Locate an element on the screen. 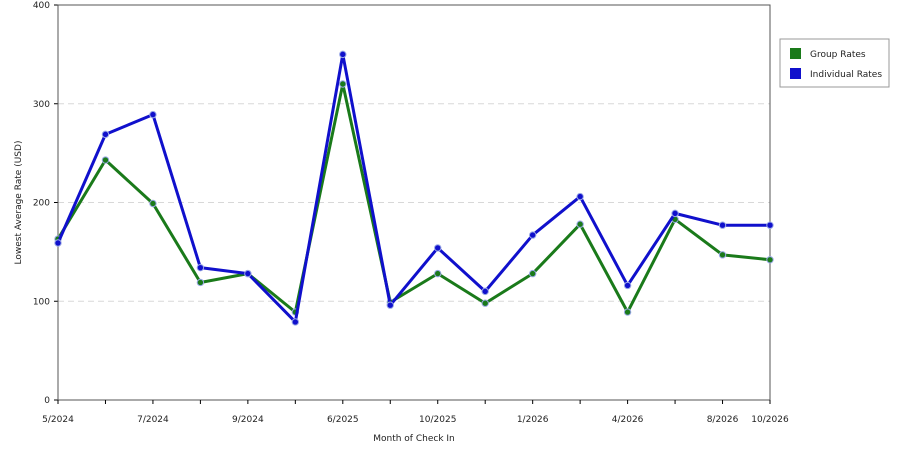 The width and height of the screenshot is (900, 450). x-tick-label: 4/2026 is located at coordinates (628, 420).